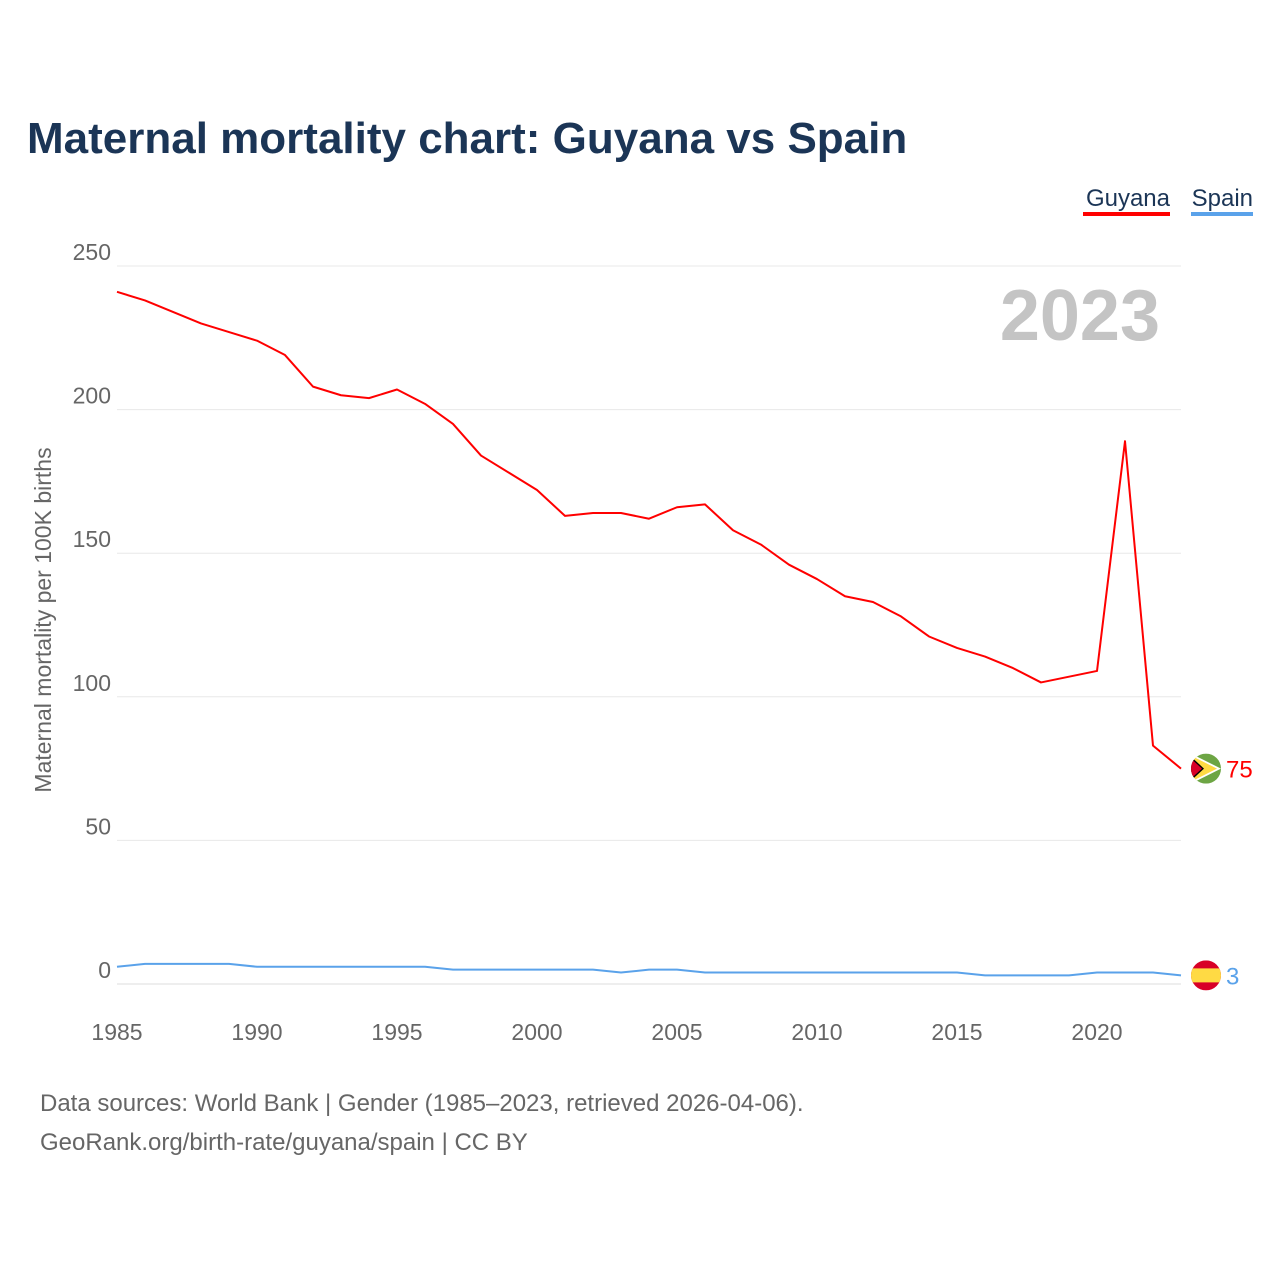 This screenshot has width=1280, height=1285. I want to click on legend: Guyana Spain, so click(1168, 200).